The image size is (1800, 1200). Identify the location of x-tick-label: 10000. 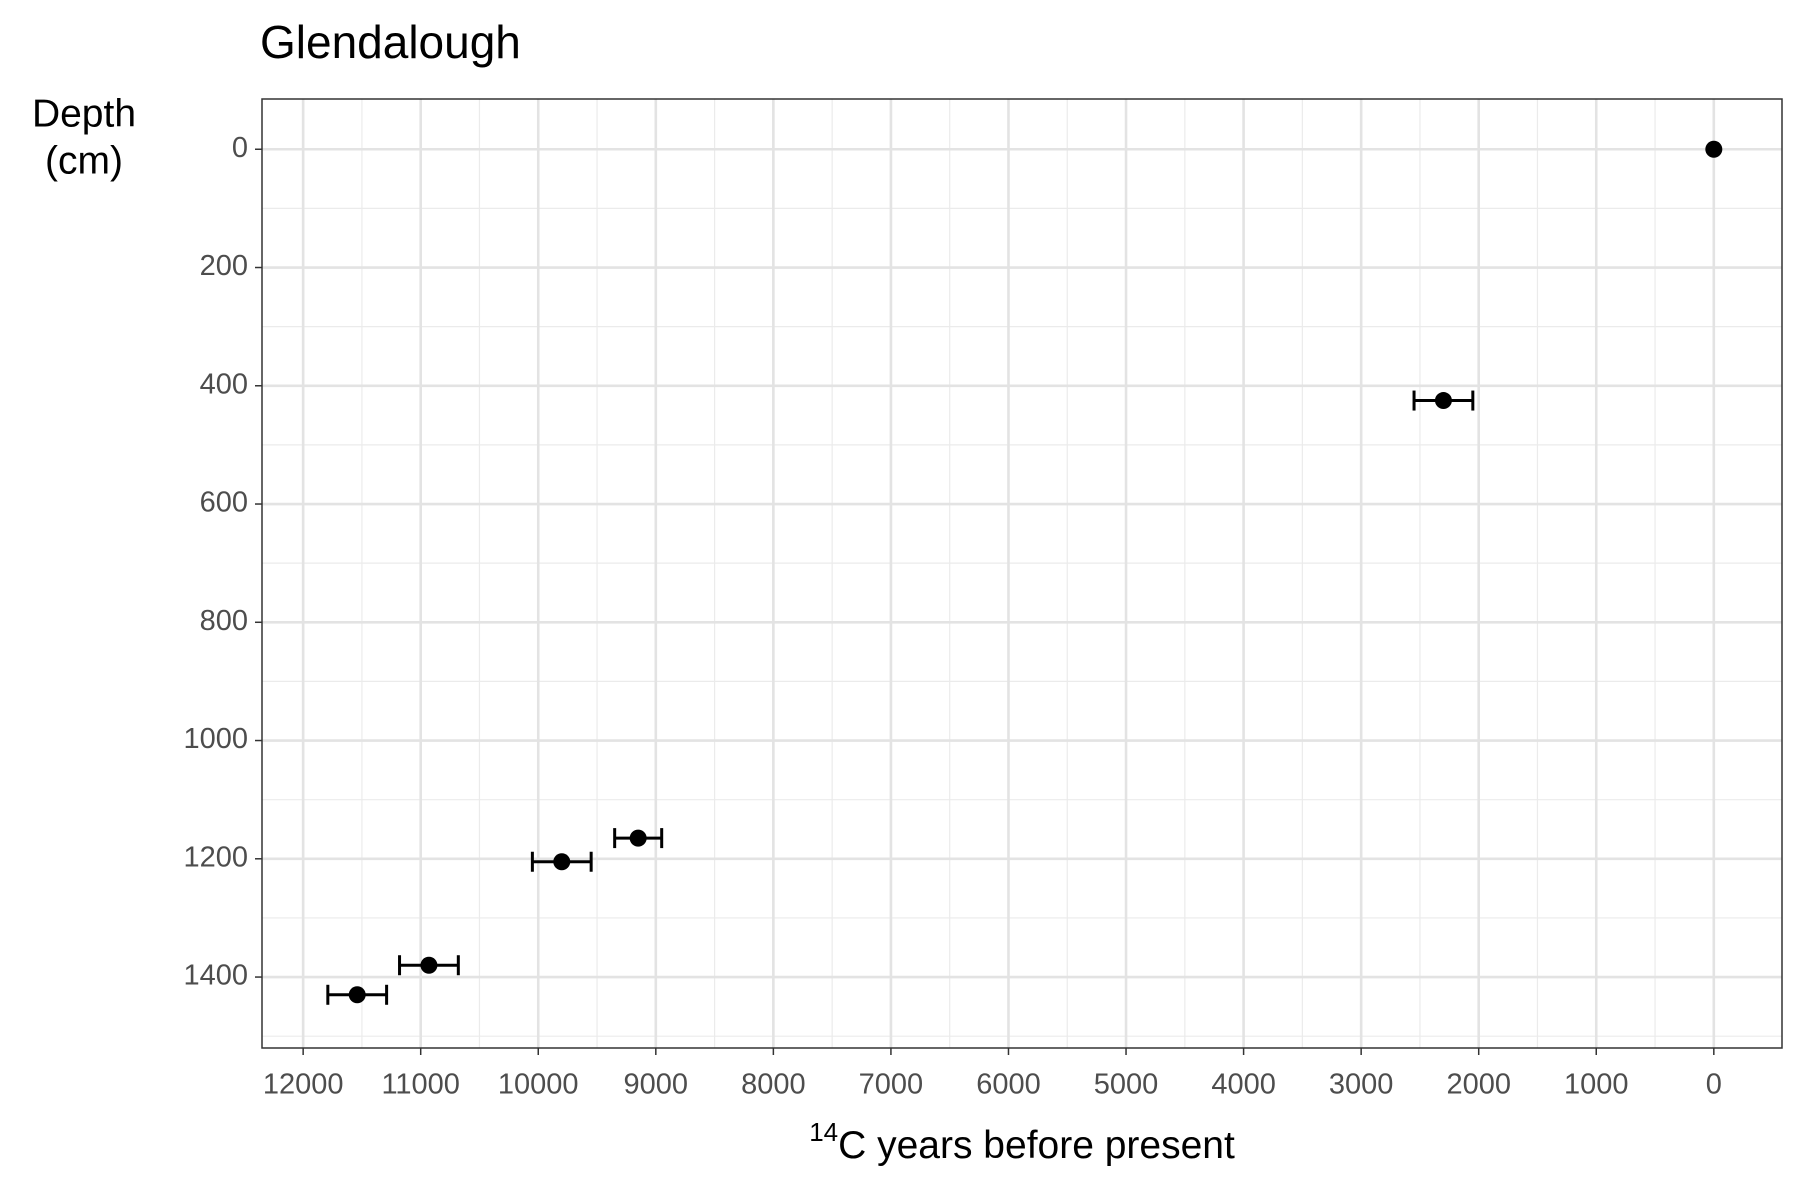
(538, 1085).